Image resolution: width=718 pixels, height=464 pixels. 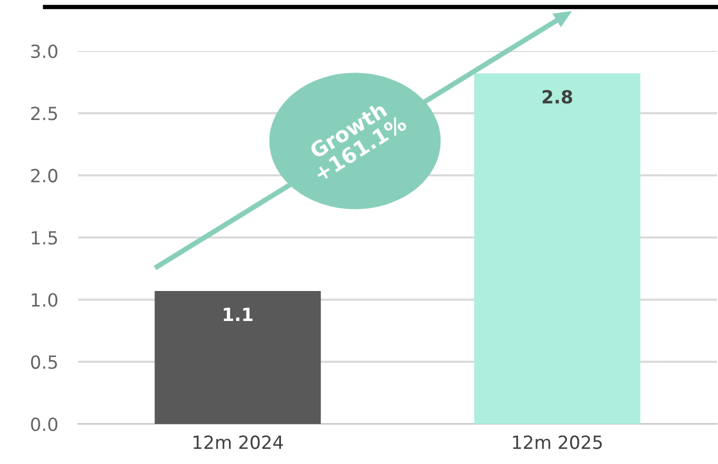 I want to click on y-tick-label: 0.0, so click(x=44, y=424).